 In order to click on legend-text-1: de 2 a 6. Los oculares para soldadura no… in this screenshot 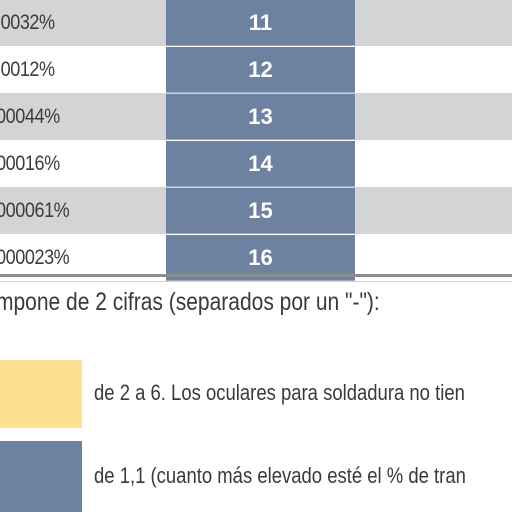, I will do `click(279, 392)`.